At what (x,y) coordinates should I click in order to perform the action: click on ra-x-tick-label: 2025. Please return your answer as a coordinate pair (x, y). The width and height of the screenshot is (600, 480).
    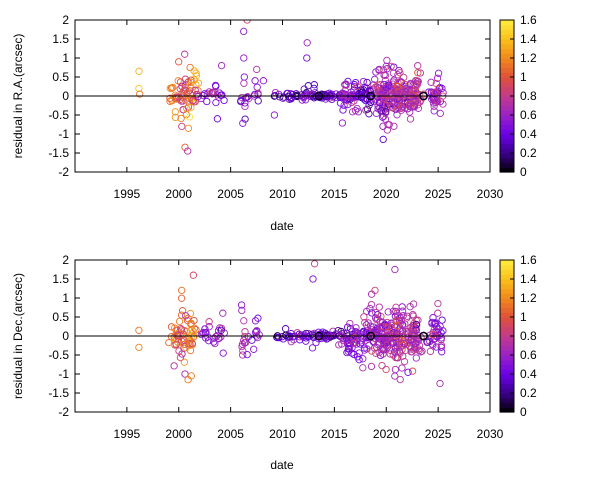
    Looking at the image, I should click on (438, 194).